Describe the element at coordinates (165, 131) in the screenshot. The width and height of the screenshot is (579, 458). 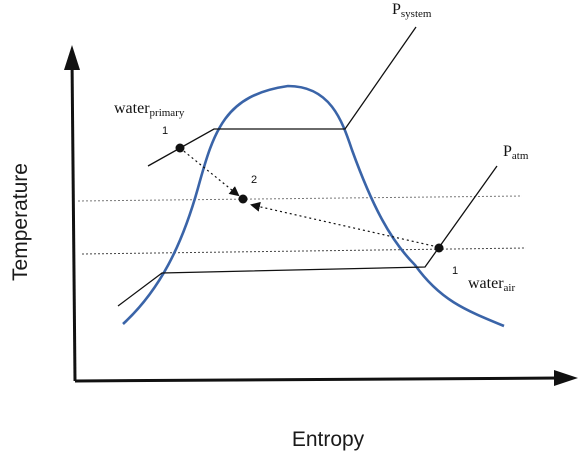
I see `point-primary-number: 1` at that location.